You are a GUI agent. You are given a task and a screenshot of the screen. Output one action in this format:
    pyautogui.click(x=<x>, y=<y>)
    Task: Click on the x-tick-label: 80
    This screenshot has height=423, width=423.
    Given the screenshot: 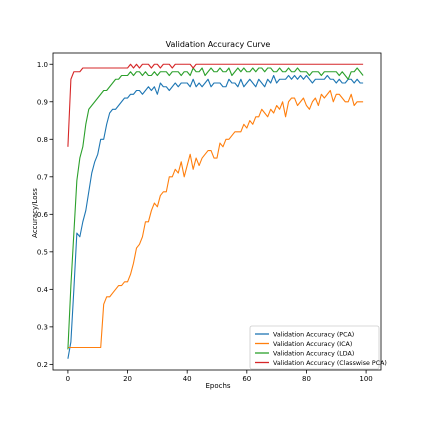 What is the action you would take?
    pyautogui.click(x=306, y=379)
    